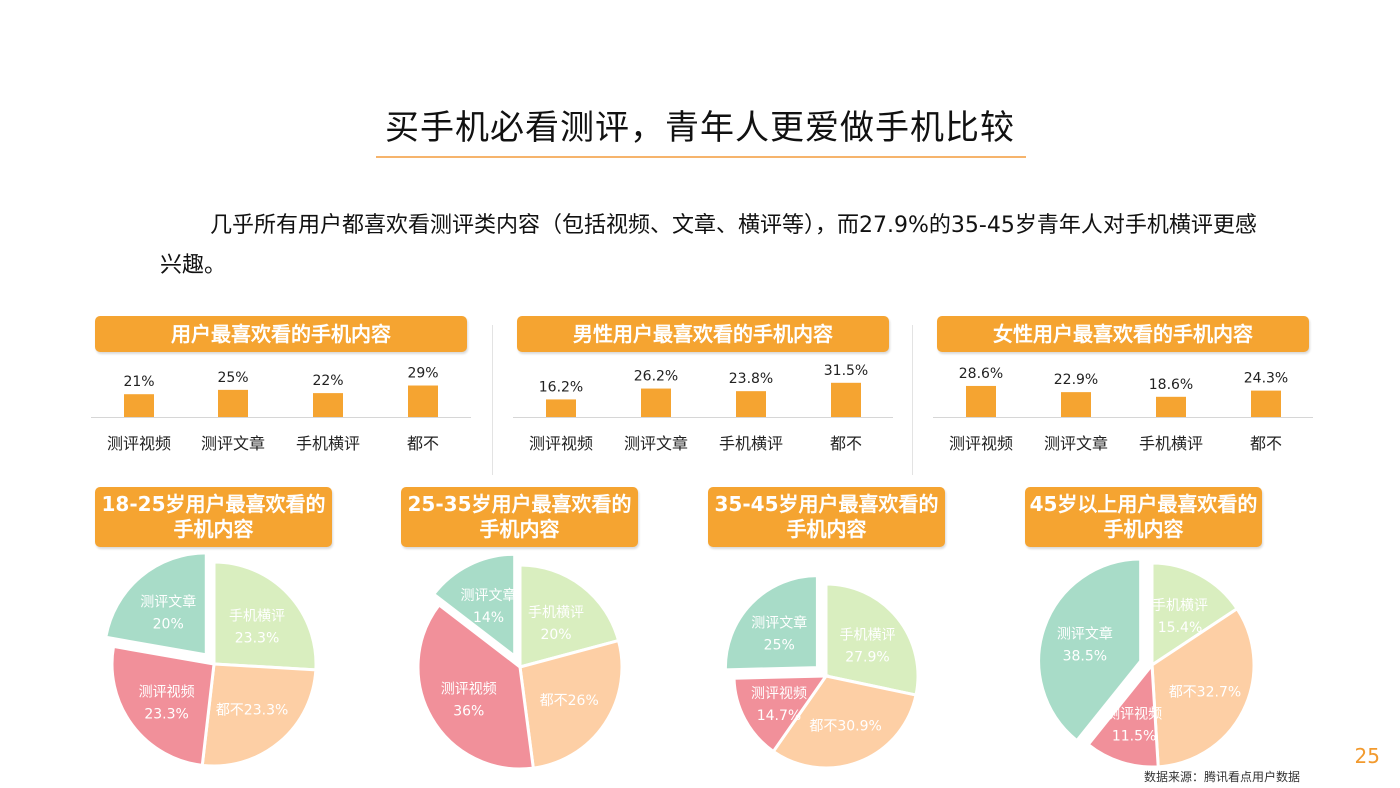 This screenshot has width=1400, height=788. What do you see at coordinates (232, 378) in the screenshot?
I see `bar-value-label: 25%` at bounding box center [232, 378].